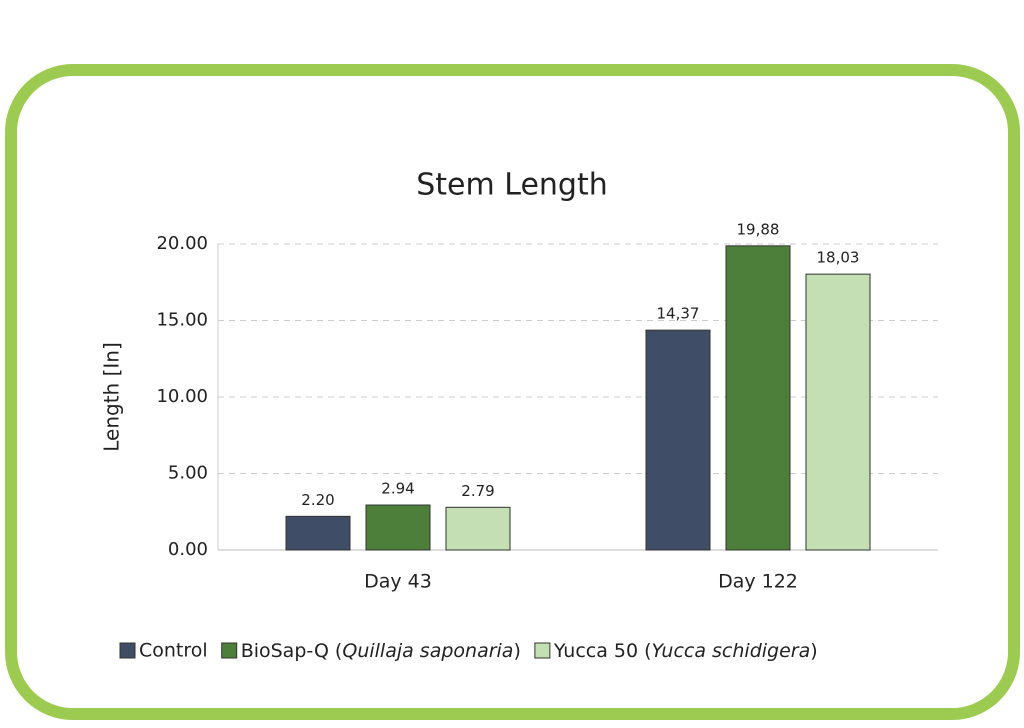  I want to click on value-label: 2.20, so click(317, 500).